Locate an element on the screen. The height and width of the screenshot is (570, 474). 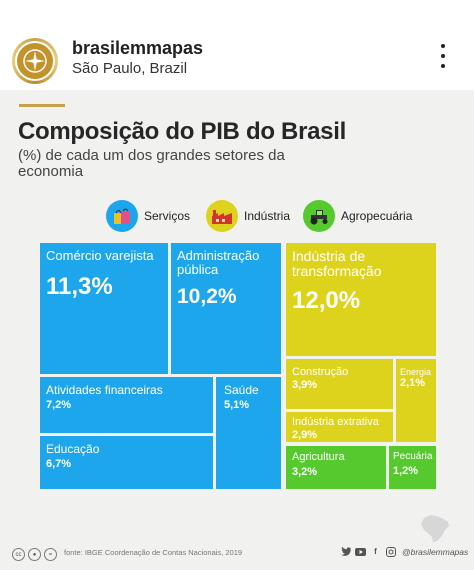
social-handle: @brasilemmapas is located at coordinates (435, 551).